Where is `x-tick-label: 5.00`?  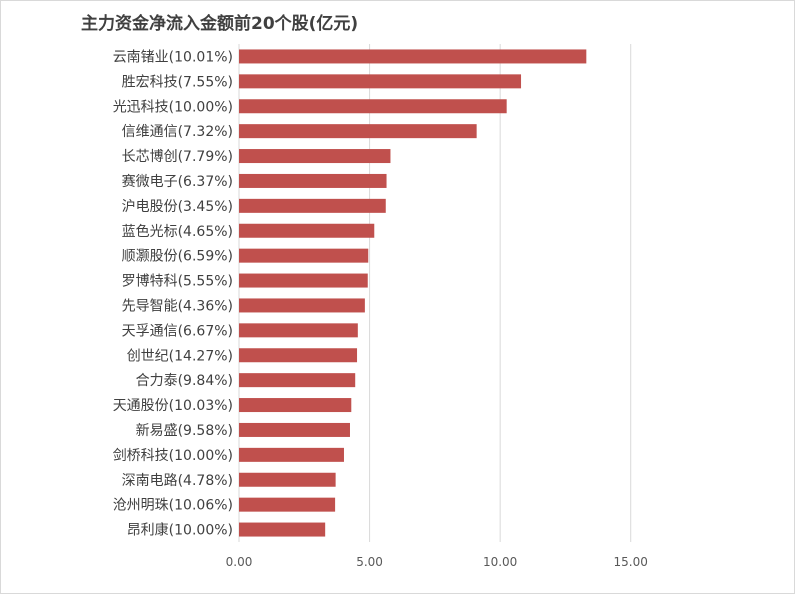 x-tick-label: 5.00 is located at coordinates (369, 562).